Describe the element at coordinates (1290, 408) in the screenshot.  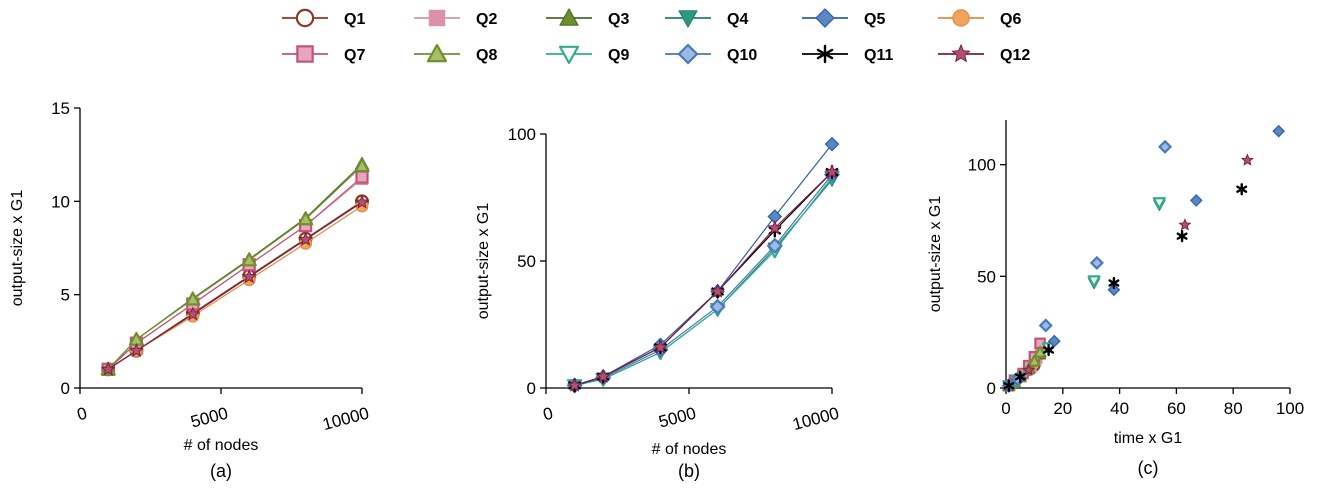
I see `x-tick-label: 100` at that location.